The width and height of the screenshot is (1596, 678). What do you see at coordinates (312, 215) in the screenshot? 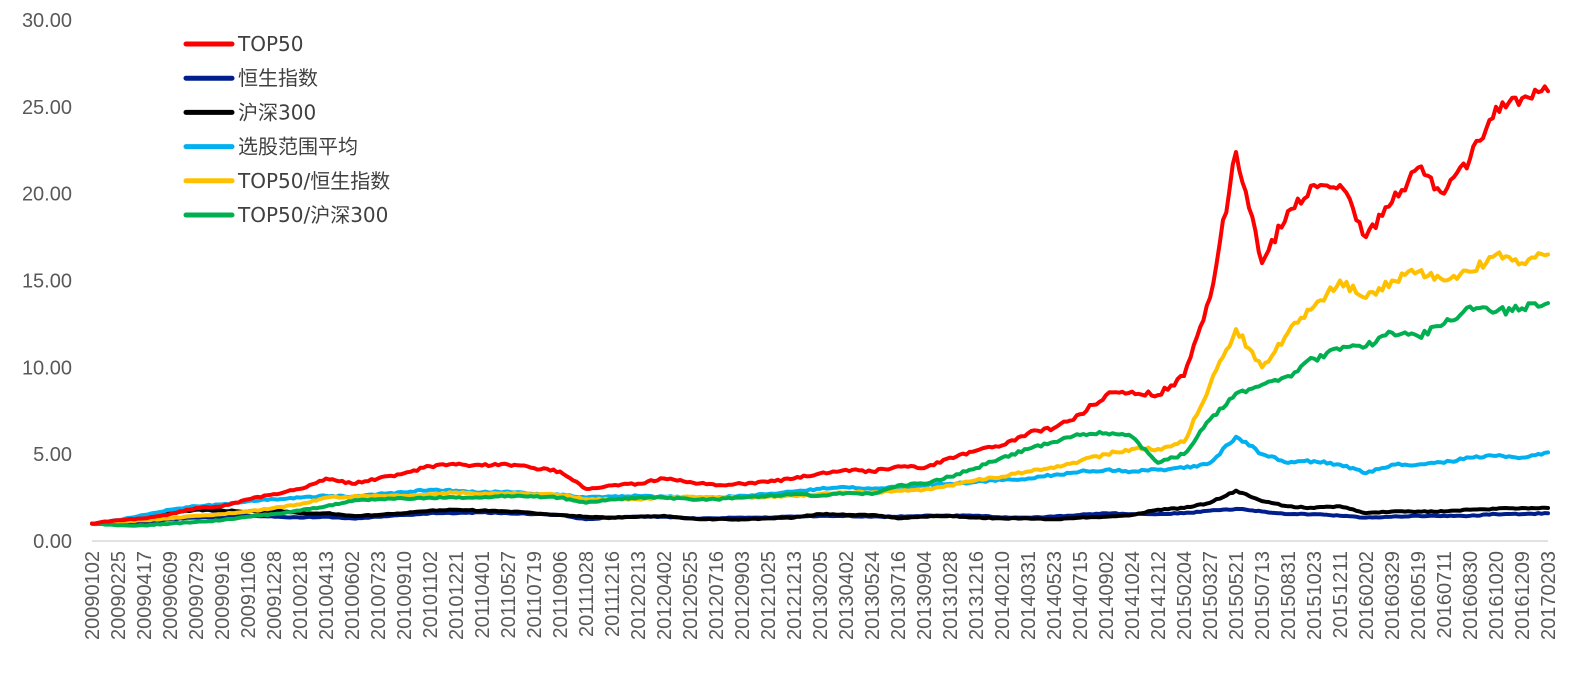
I see `legend-label: TOP50/沪深300` at bounding box center [312, 215].